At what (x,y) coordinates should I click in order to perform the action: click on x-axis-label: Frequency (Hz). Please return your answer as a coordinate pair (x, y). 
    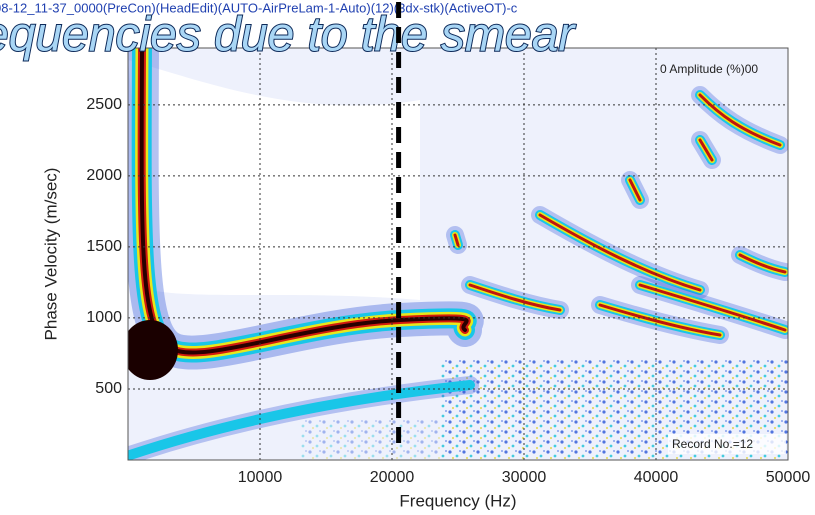
    Looking at the image, I should click on (457, 500).